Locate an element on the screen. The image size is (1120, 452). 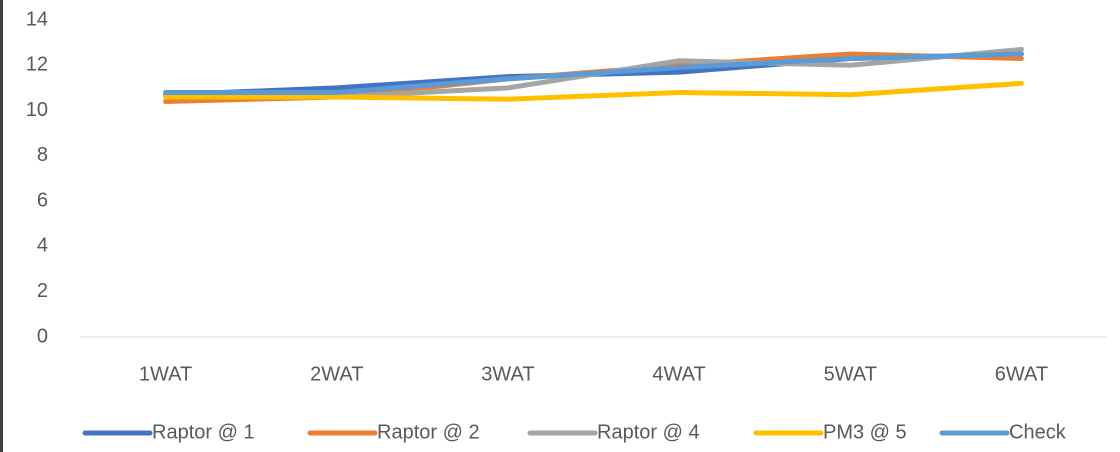
y-tick-label: 10 is located at coordinates (37, 110).